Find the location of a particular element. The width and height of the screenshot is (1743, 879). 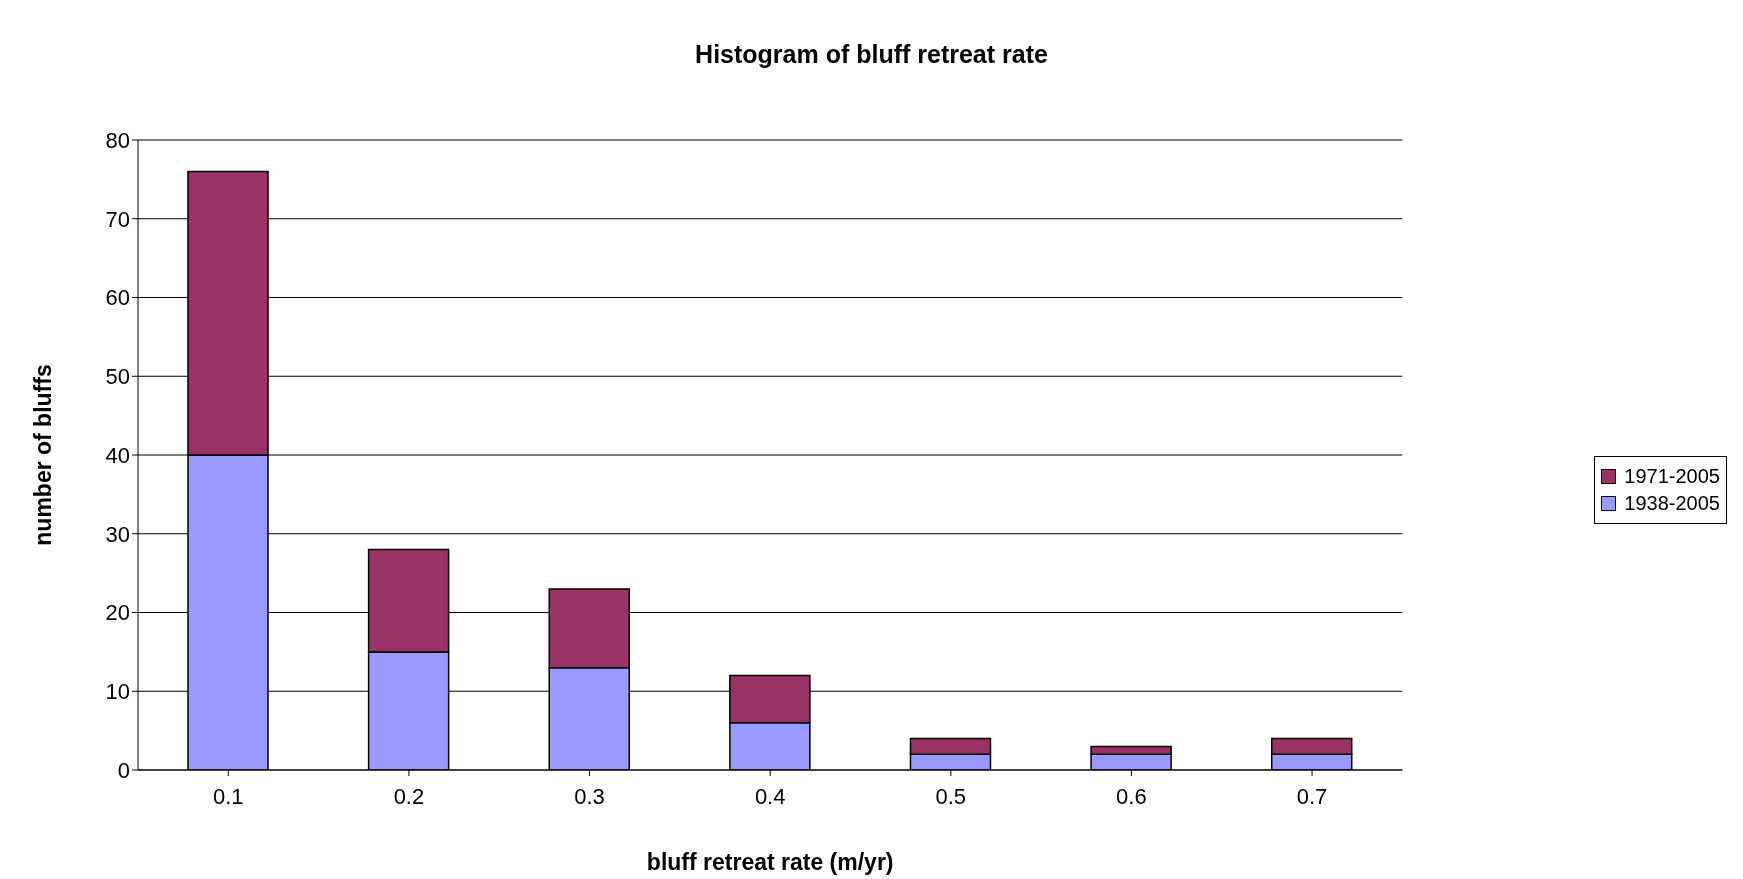

y-tick-label: 20 is located at coordinates (117, 613).